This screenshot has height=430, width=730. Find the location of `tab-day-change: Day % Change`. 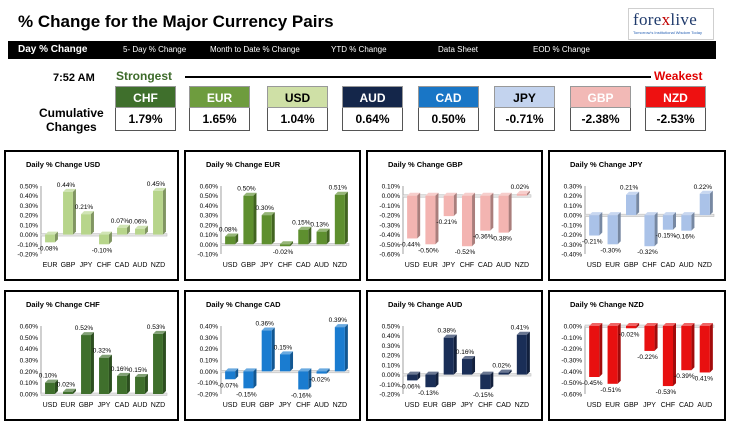

tab-day-change: Day % Change is located at coordinates (53, 49).